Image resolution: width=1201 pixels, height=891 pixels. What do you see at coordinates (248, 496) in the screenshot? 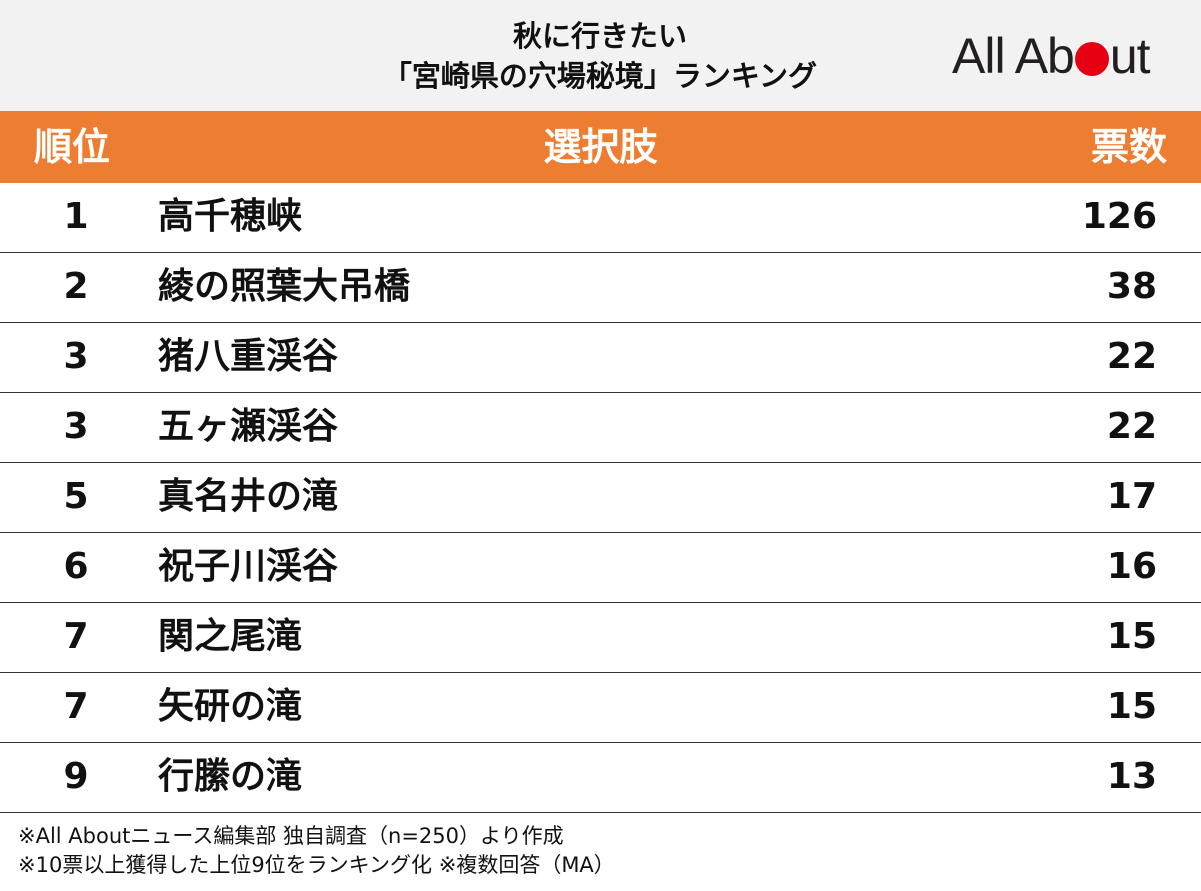
I see `choice-cell: 真名井の滝` at bounding box center [248, 496].